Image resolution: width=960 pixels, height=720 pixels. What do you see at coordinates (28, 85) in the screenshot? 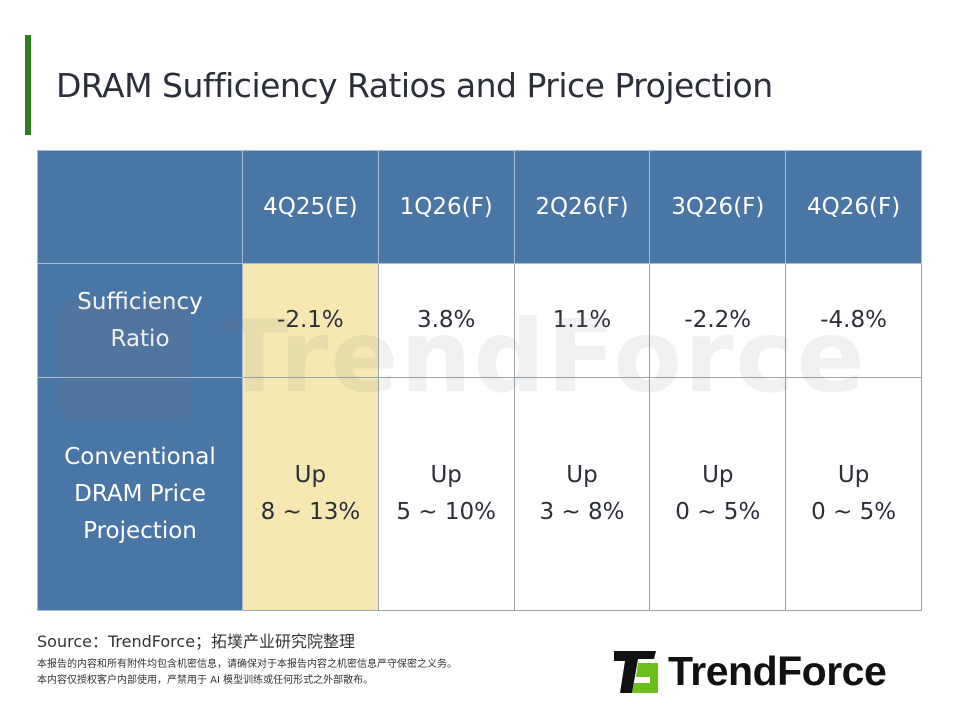
I see `title-accent-bar` at bounding box center [28, 85].